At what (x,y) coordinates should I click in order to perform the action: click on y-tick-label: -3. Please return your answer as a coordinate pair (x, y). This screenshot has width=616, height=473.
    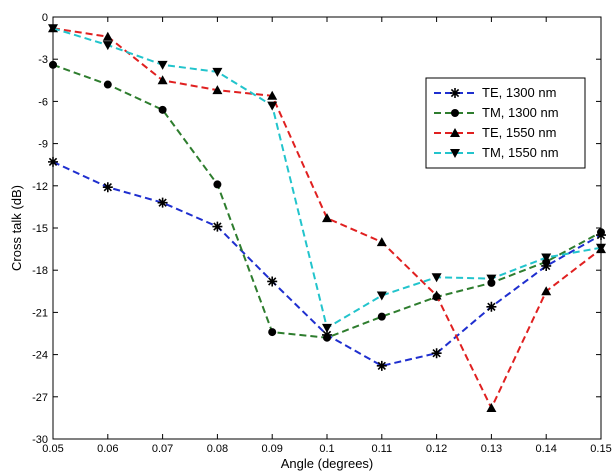
    Looking at the image, I should click on (43, 60).